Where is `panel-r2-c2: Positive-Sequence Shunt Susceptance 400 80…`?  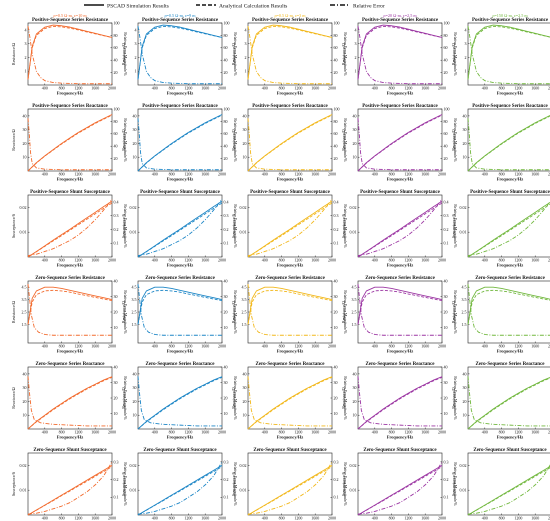
panel-r2-c2: Positive-Sequence Shunt Susceptance 400 80… is located at coordinates (289, 229).